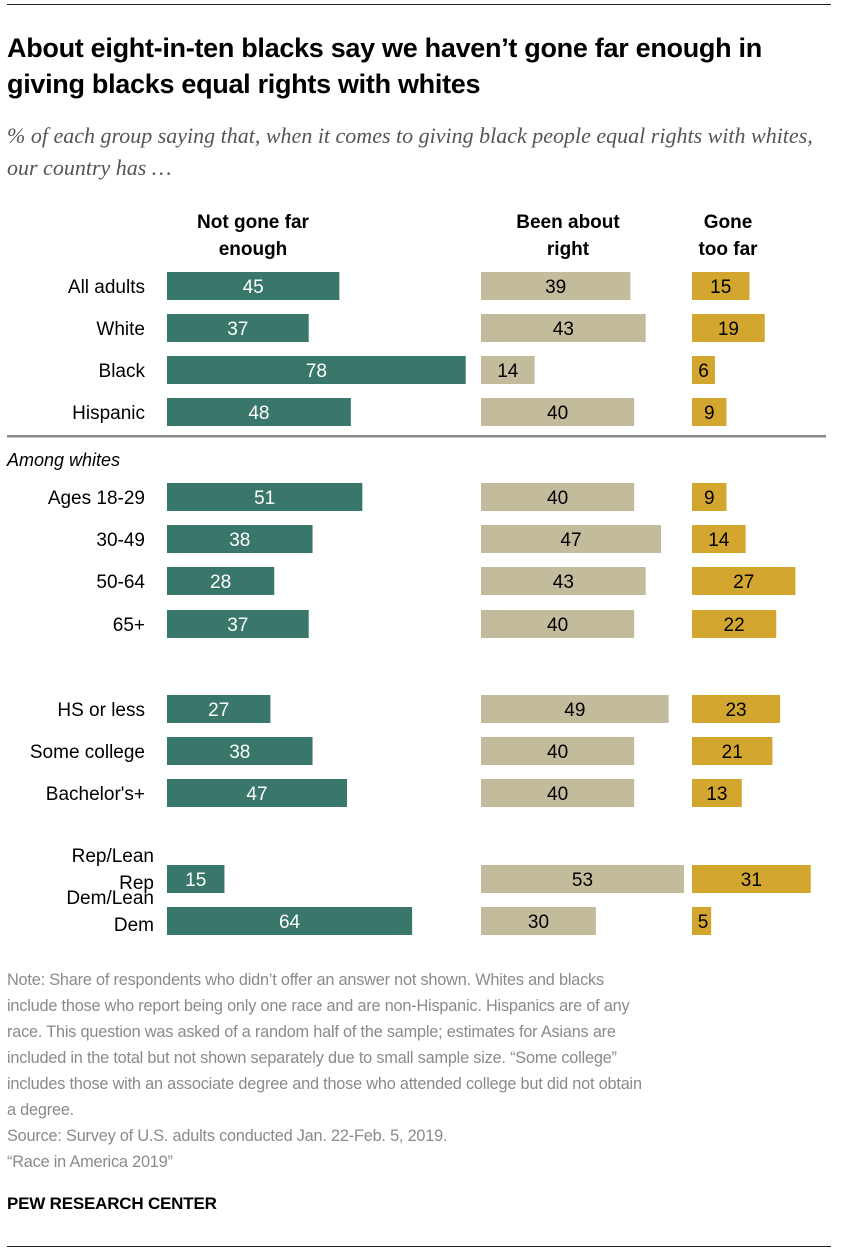  Describe the element at coordinates (416, 436) in the screenshot. I see `group-separator` at that location.